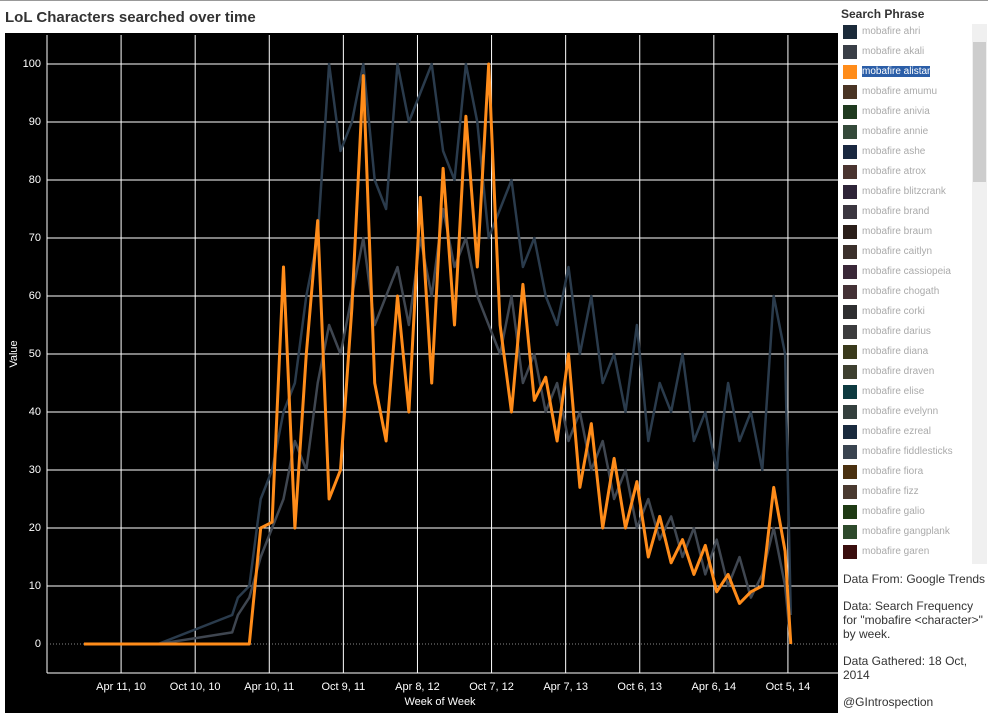  What do you see at coordinates (565, 687) in the screenshot?
I see `x-tick-label: Apr 7, 13` at bounding box center [565, 687].